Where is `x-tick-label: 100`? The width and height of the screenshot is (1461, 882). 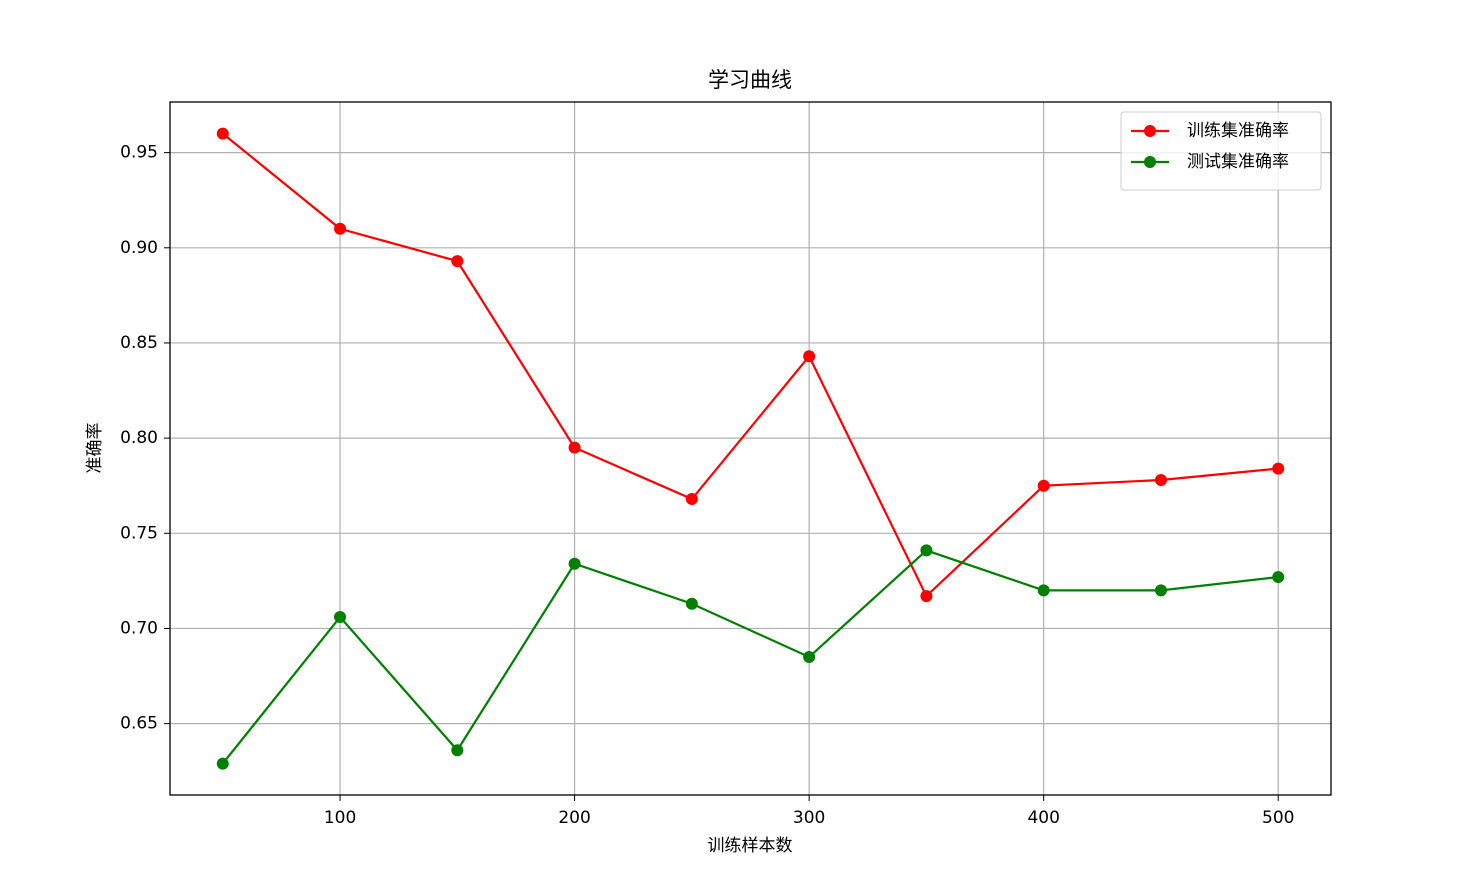 x-tick-label: 100 is located at coordinates (340, 818).